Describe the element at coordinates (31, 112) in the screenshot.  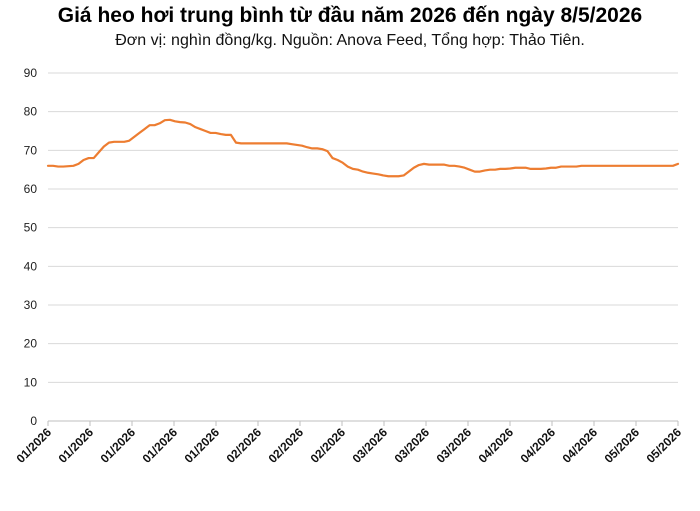
I see `y-tick-label: 80` at that location.